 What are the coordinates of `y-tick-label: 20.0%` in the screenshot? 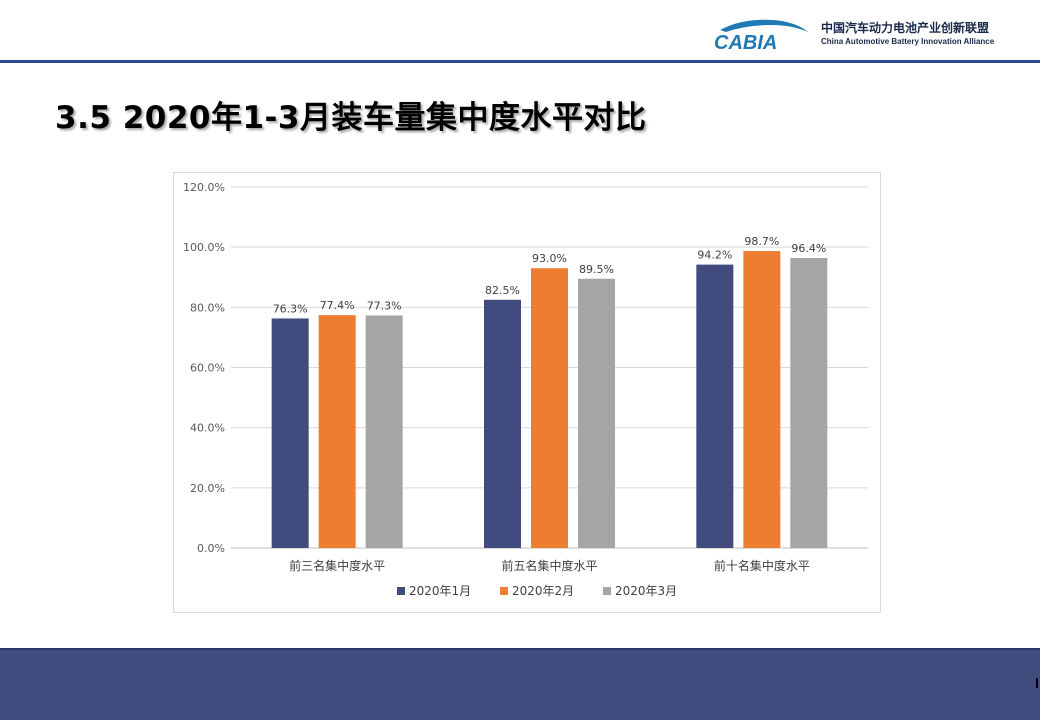 It's located at (207, 488).